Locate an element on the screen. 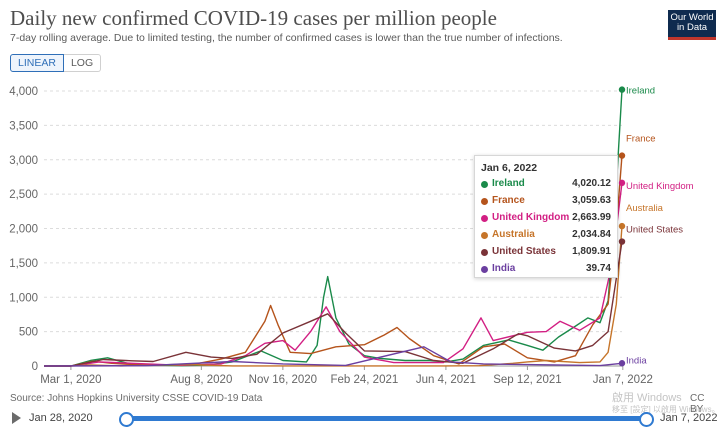 This screenshot has height=435, width=720. watermark-line-1: 啟用 Windows is located at coordinates (647, 398).